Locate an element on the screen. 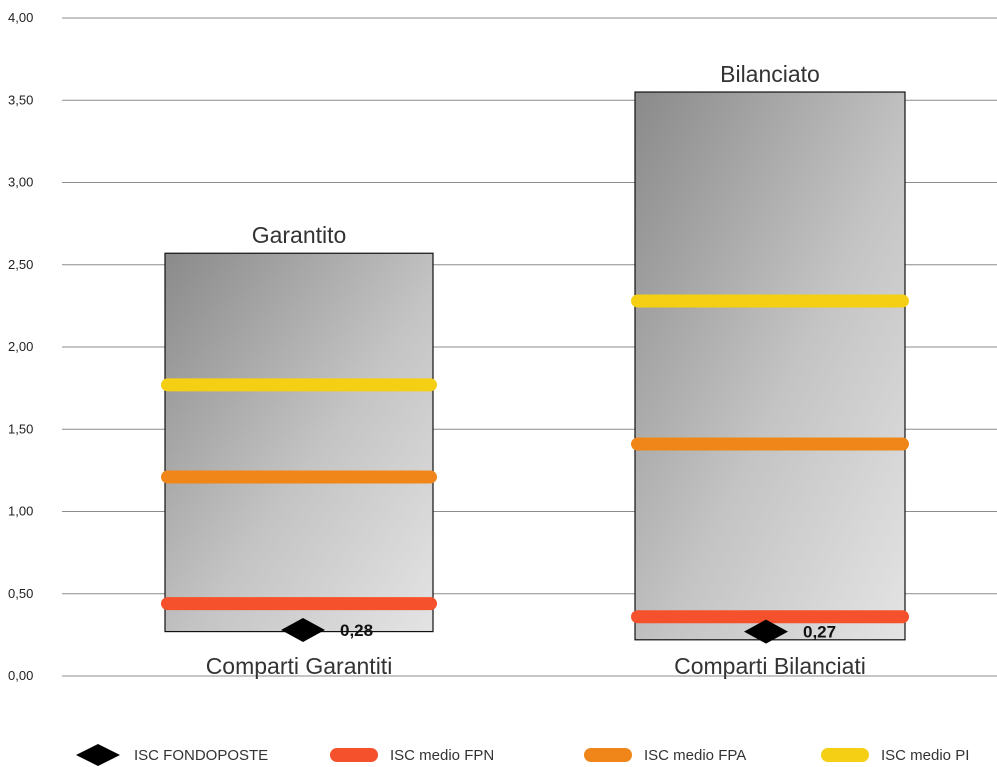 Image resolution: width=997 pixels, height=767 pixels. legend-item-isc-medio-pi: ISC medio PI is located at coordinates (895, 755).